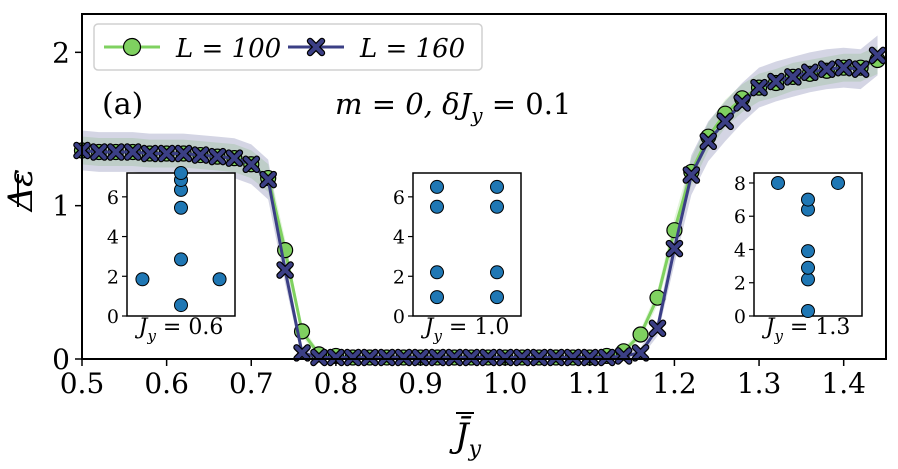 Image resolution: width=898 pixels, height=469 pixels. What do you see at coordinates (179, 330) in the screenshot?
I see `inset-label: Jy = 0.6` at bounding box center [179, 330].